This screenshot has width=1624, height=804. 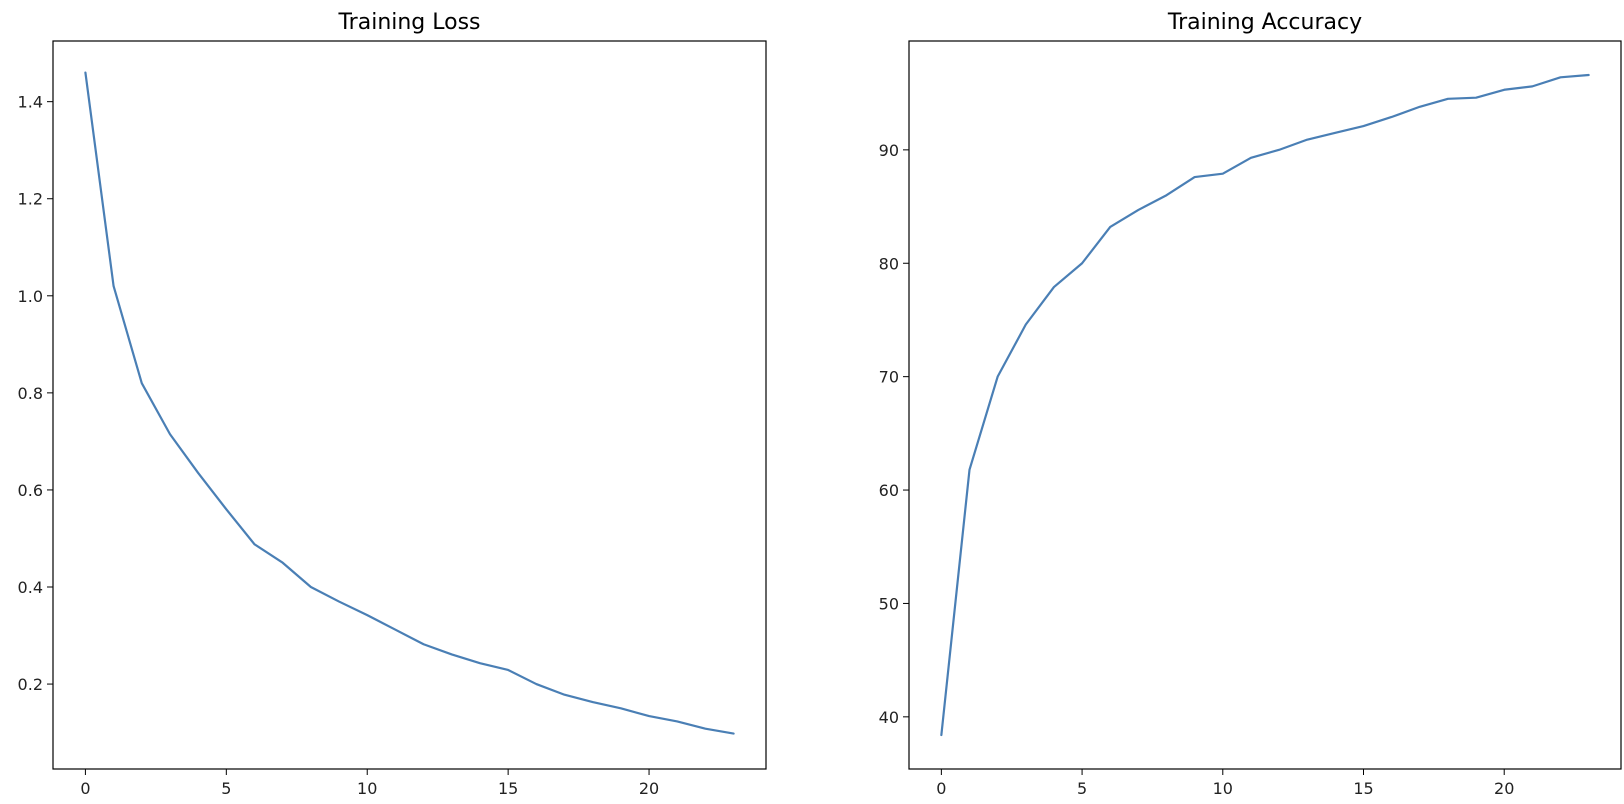 What do you see at coordinates (889, 263) in the screenshot?
I see `accuracy-y-tick-label: 80` at bounding box center [889, 263].